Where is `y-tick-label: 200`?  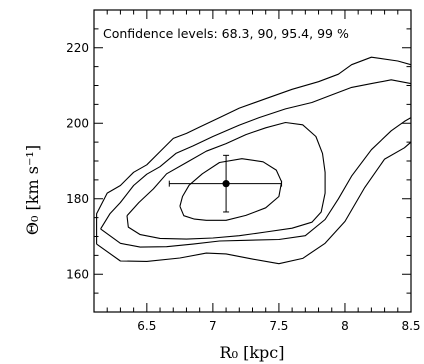 y-tick-label: 200 is located at coordinates (77, 123).